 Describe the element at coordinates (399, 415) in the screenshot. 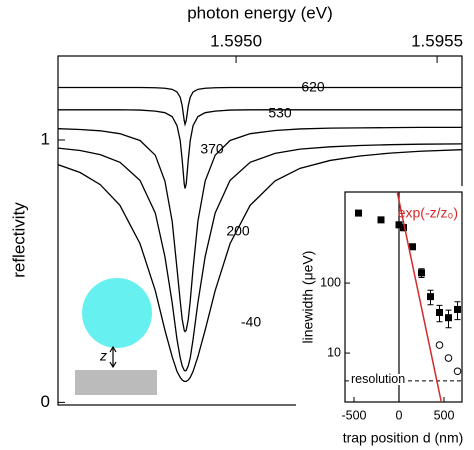

I see `inset-x-tick-label: 0` at that location.